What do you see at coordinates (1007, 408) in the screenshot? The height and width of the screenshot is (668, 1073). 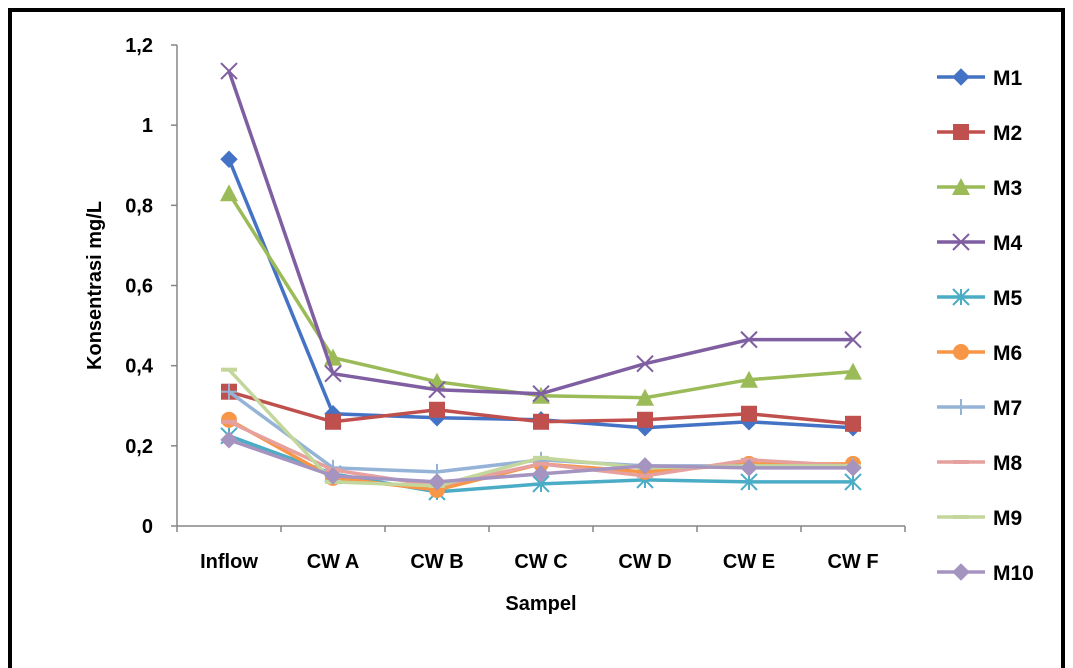 I see `legend-label-m7: M7` at bounding box center [1007, 408].